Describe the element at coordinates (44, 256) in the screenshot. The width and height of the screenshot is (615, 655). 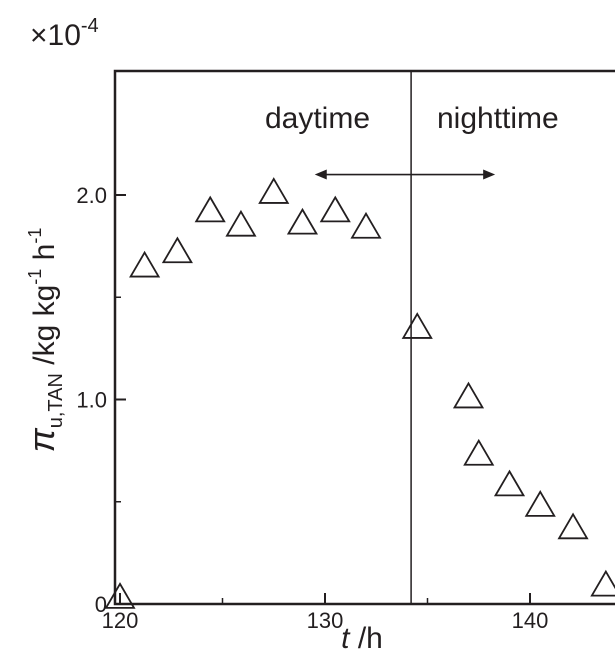
I see `y-axis-unit-b: h` at that location.